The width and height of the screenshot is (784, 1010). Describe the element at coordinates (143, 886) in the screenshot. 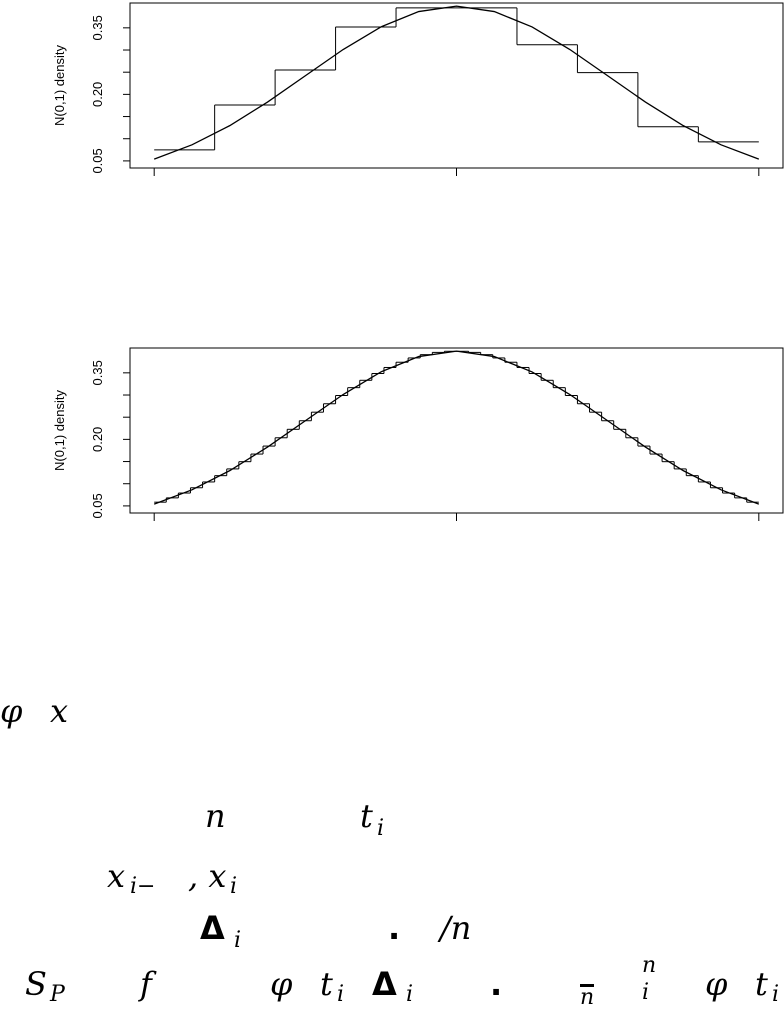

I see `math: i−` at that location.